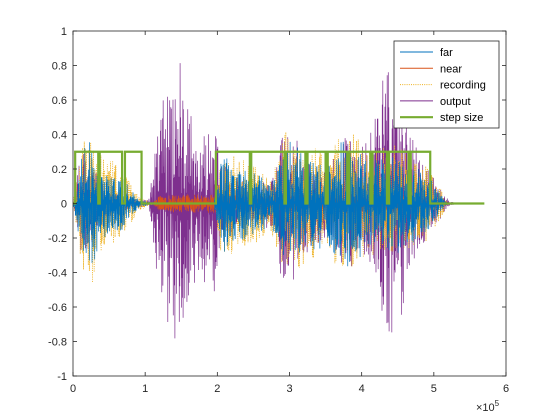 Image resolution: width=560 pixels, height=420 pixels. What do you see at coordinates (506, 389) in the screenshot?
I see `x-tick-label: 6` at bounding box center [506, 389].